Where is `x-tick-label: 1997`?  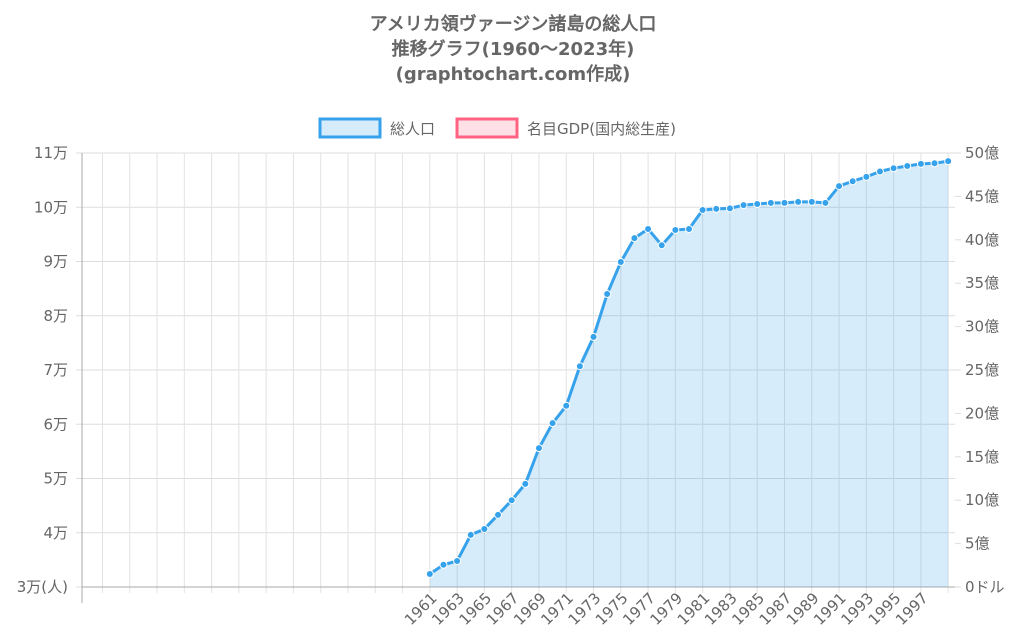 x-tick-label: 1997 is located at coordinates (912, 609).